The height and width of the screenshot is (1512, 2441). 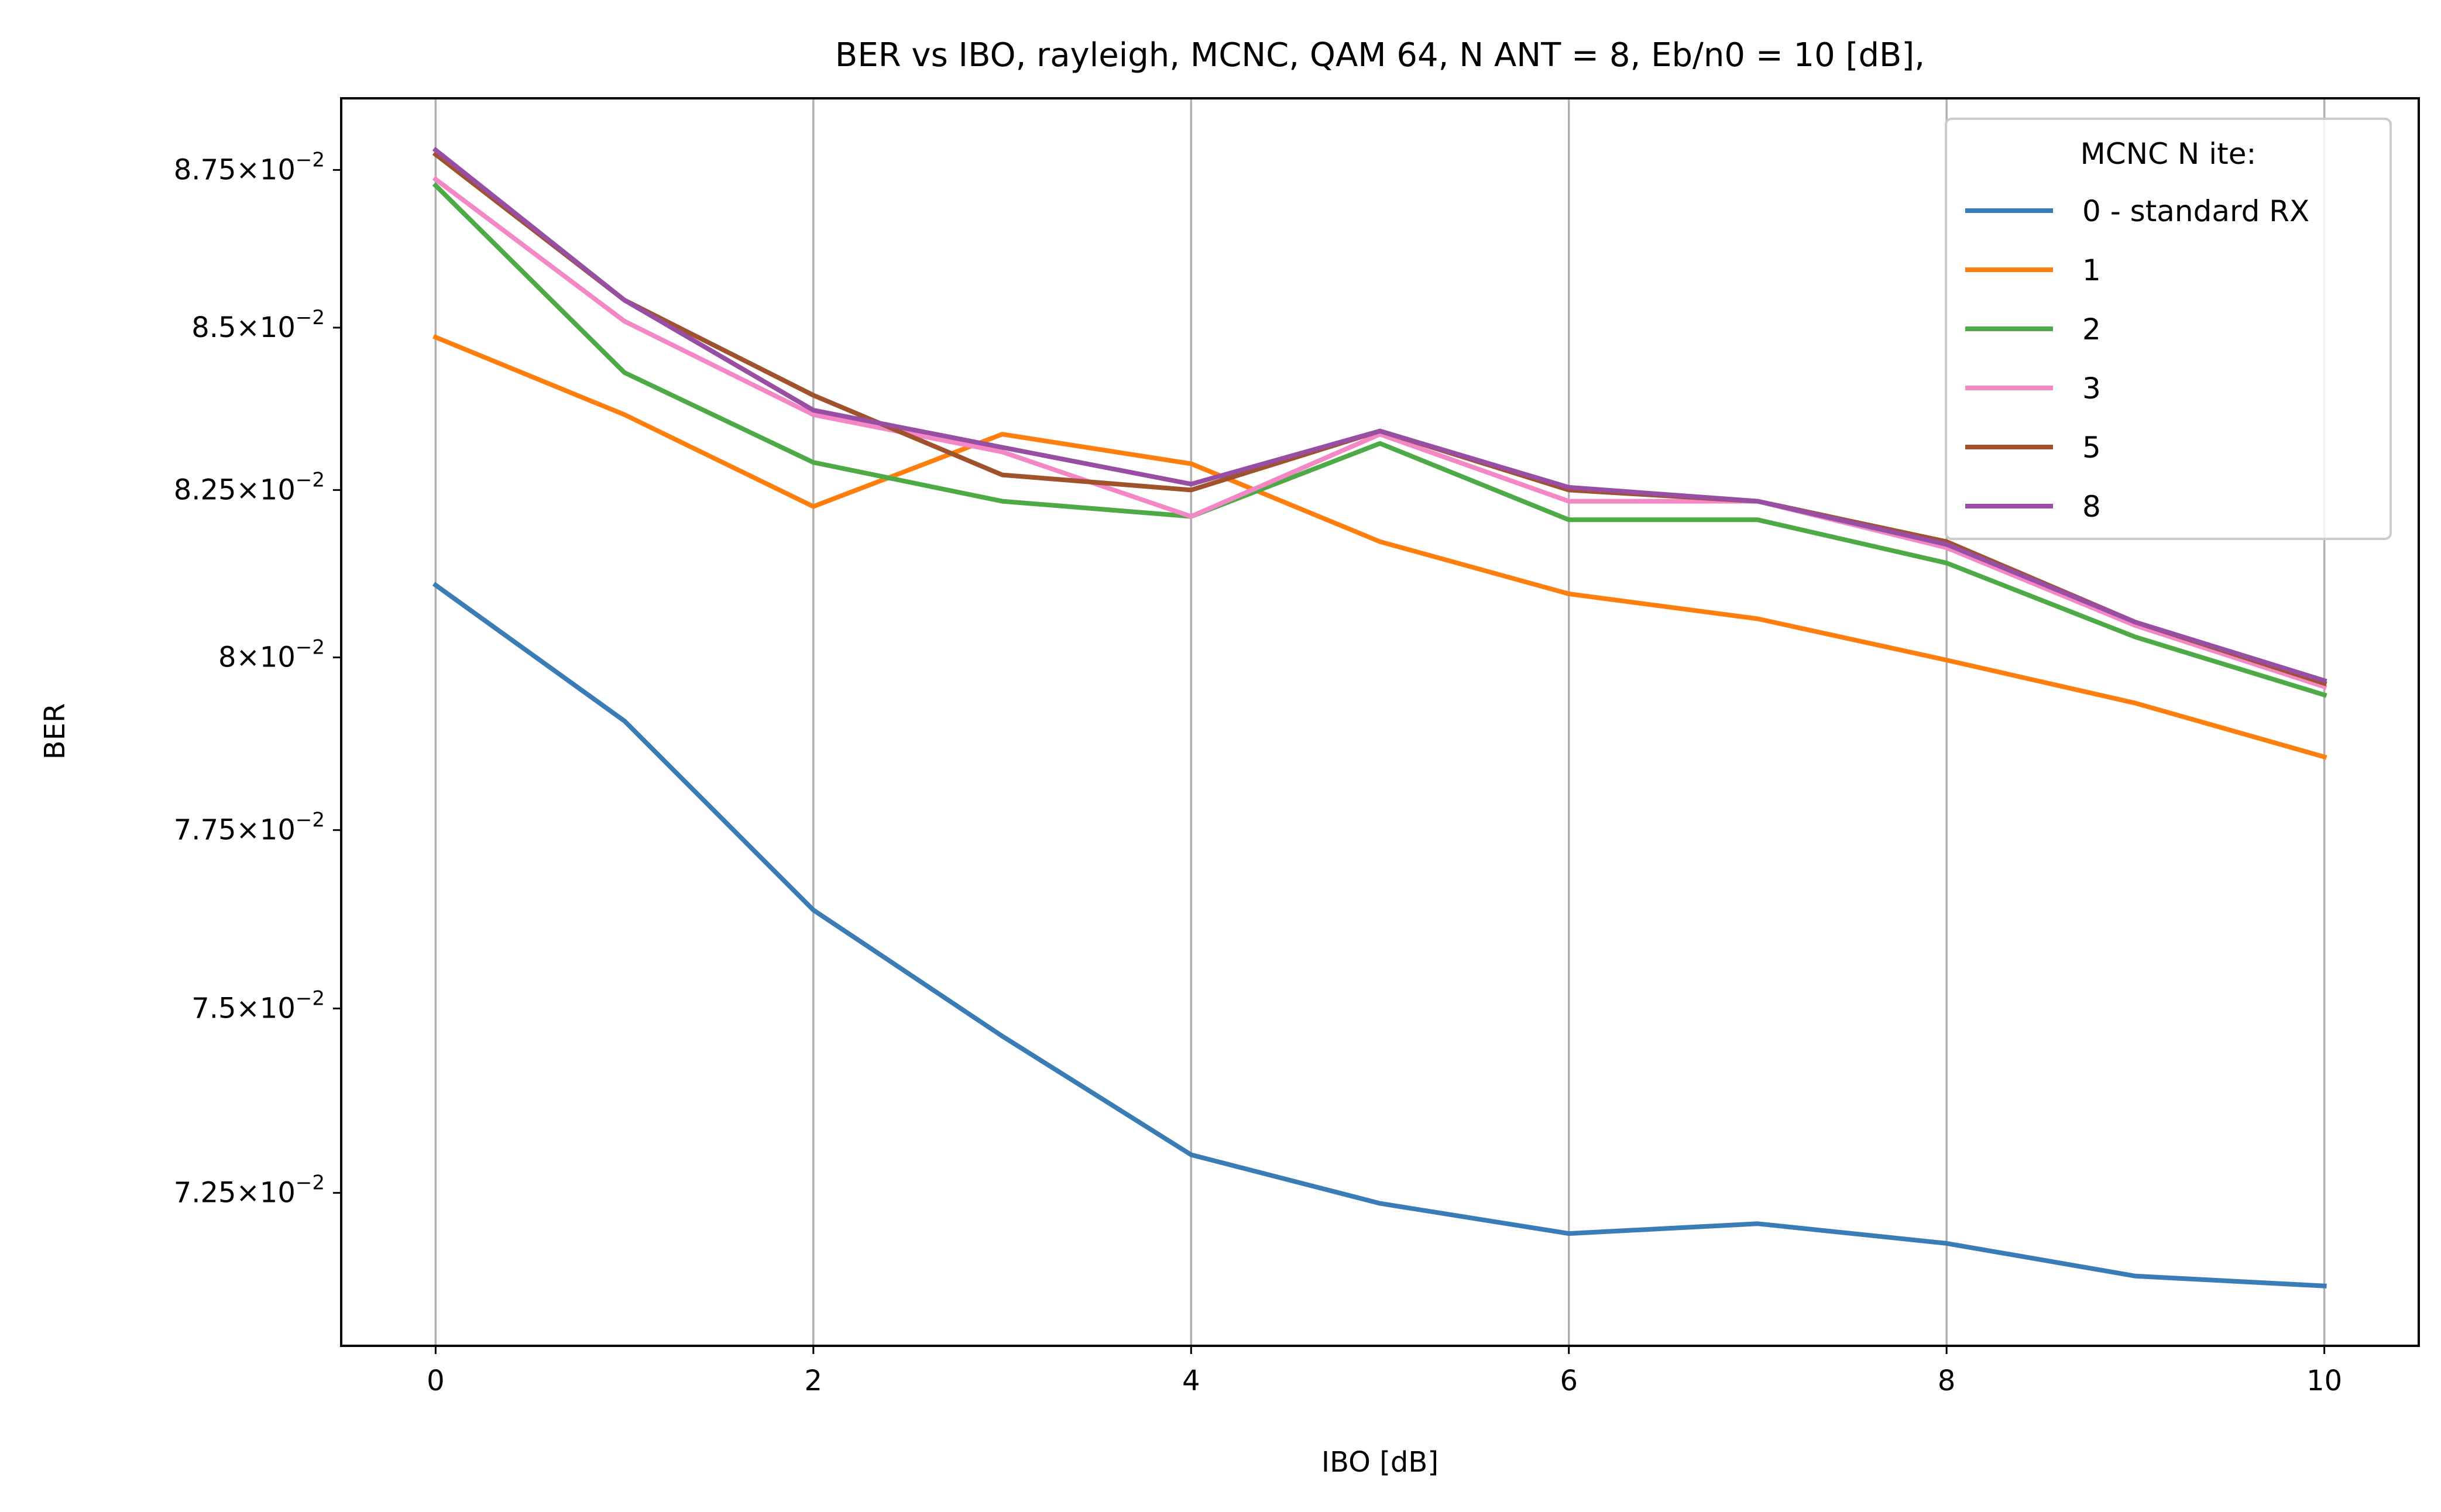 What do you see at coordinates (2091, 507) in the screenshot?
I see `legend-label: 8` at bounding box center [2091, 507].